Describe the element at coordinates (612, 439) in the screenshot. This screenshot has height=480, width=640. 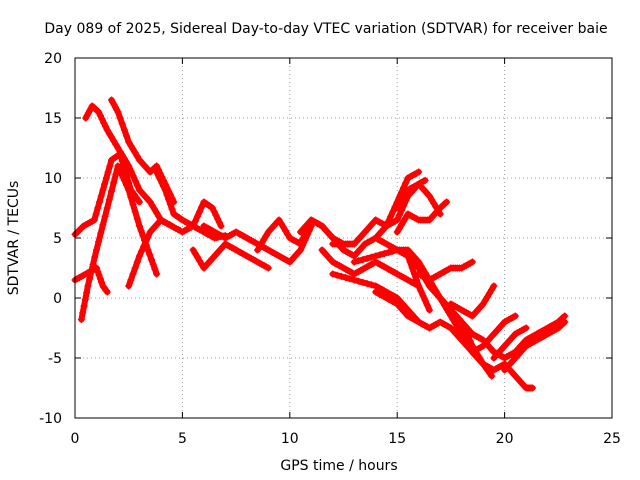
I see `x-tick-label: 25` at that location.